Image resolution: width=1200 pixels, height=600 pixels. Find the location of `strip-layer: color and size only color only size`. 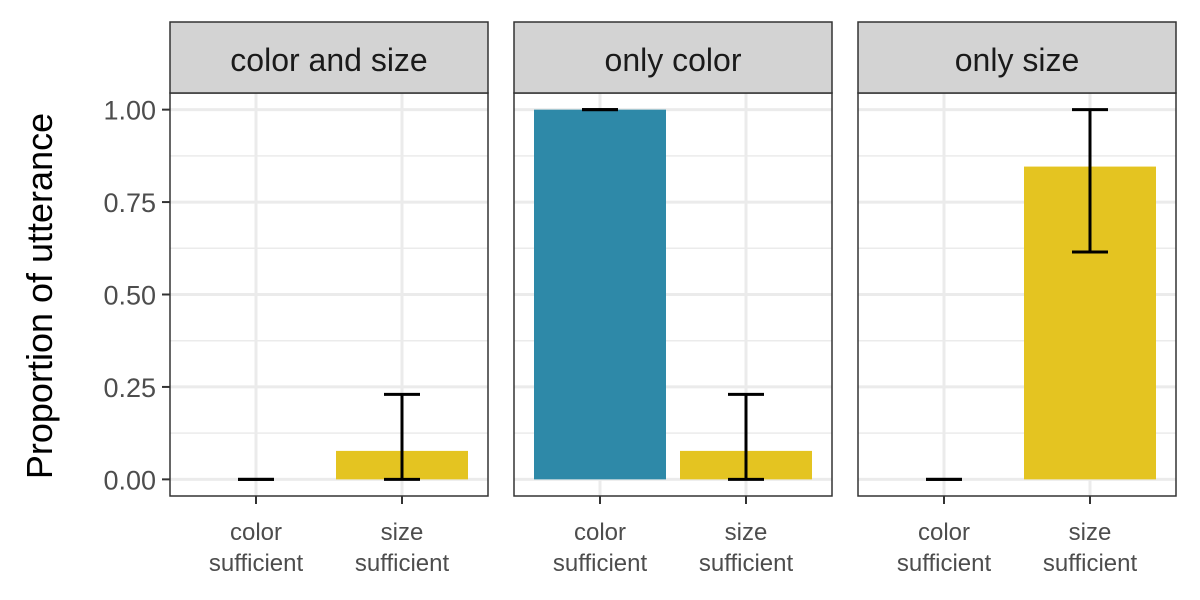

strip-layer: color and size only color only size is located at coordinates (673, 57).